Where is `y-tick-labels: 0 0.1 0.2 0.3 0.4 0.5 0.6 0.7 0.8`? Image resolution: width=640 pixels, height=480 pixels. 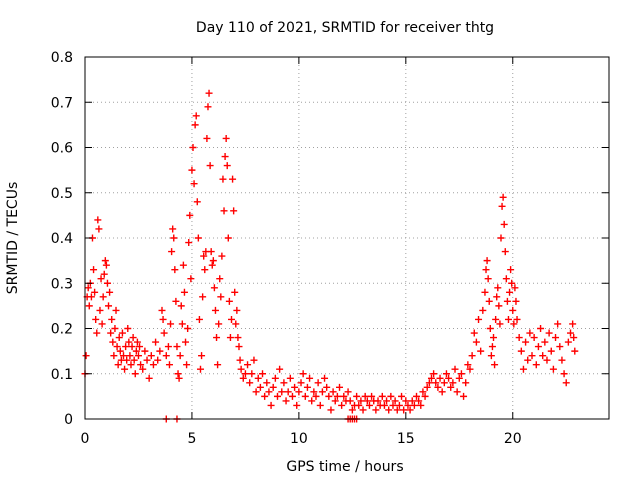
y-tick-labels: 0 0.1 0.2 0.3 0.4 0.5 0.6 0.7 0.8 is located at coordinates (62, 239).